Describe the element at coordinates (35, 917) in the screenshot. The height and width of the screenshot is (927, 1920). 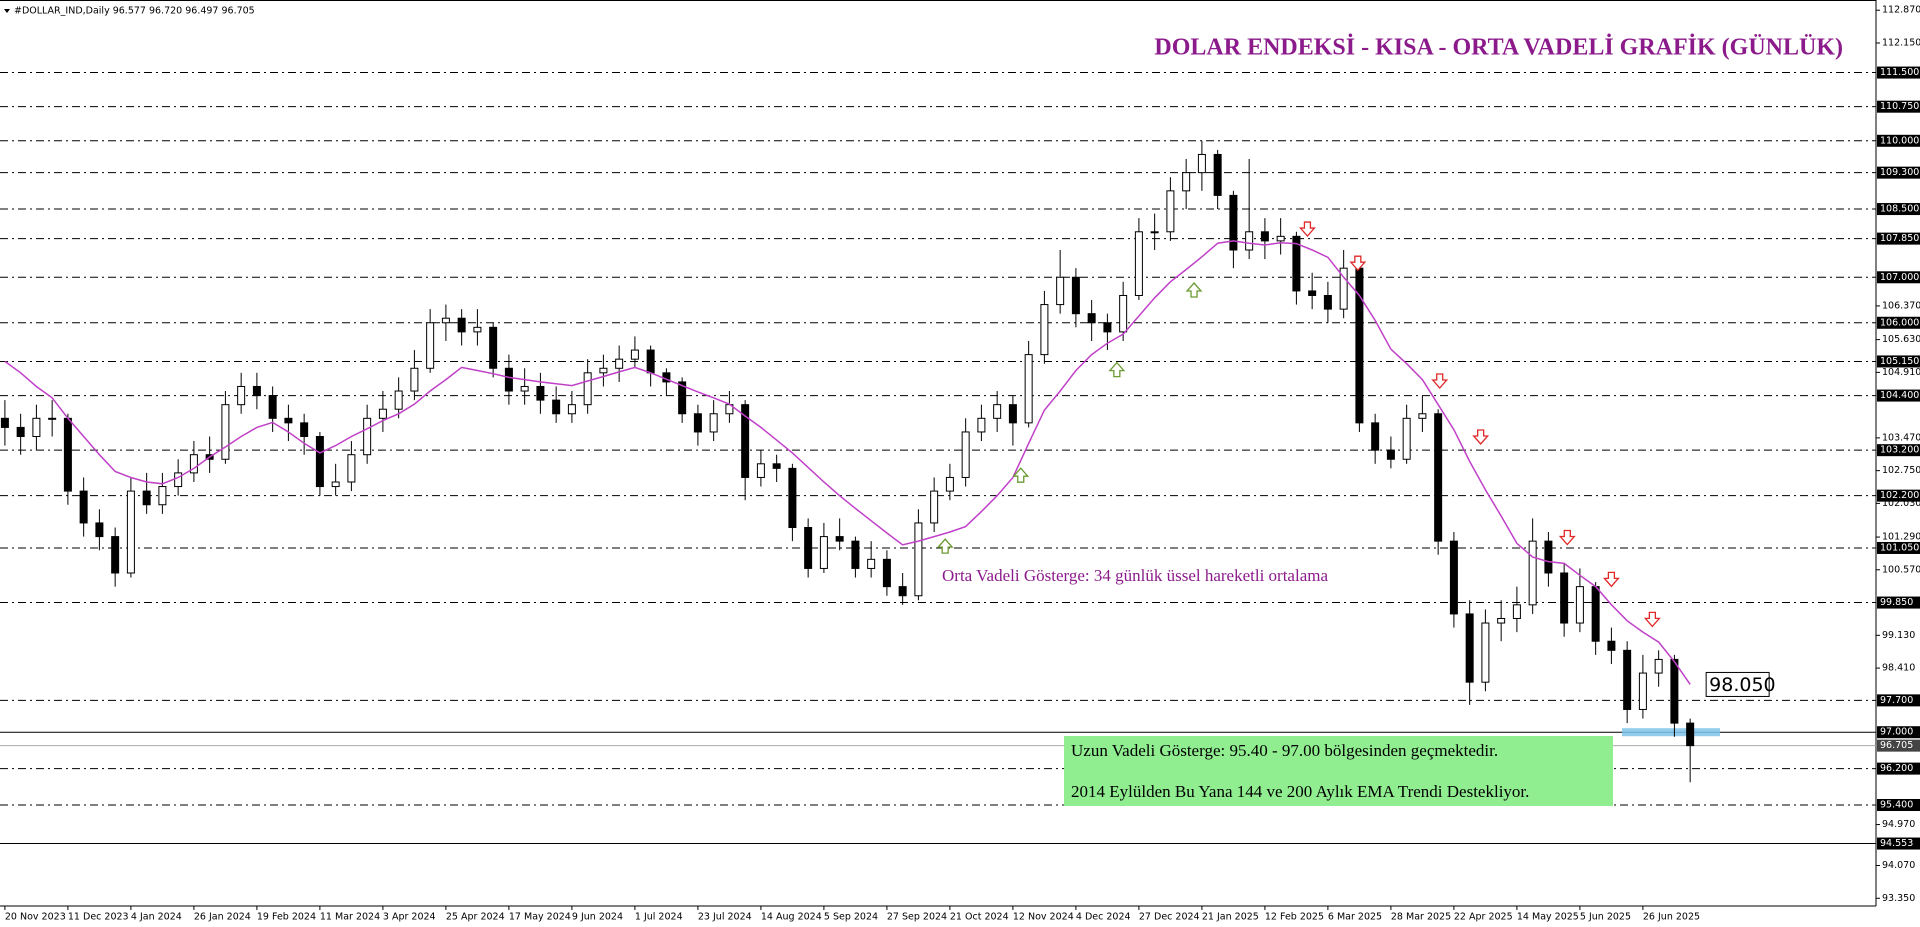
I see `x-tick-label: 20 Nov 2023` at that location.